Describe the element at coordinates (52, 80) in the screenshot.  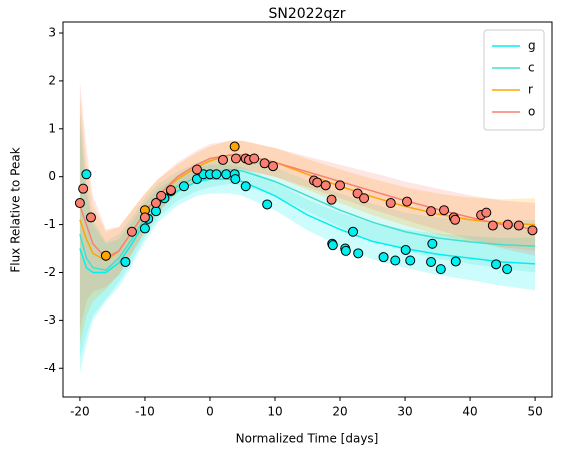
I see `y-tick-label: 2` at that location.